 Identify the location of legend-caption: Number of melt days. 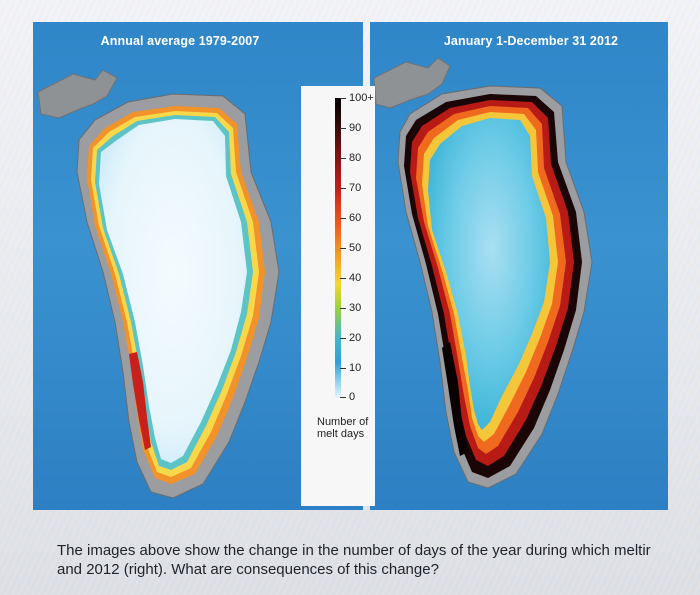
(349, 428).